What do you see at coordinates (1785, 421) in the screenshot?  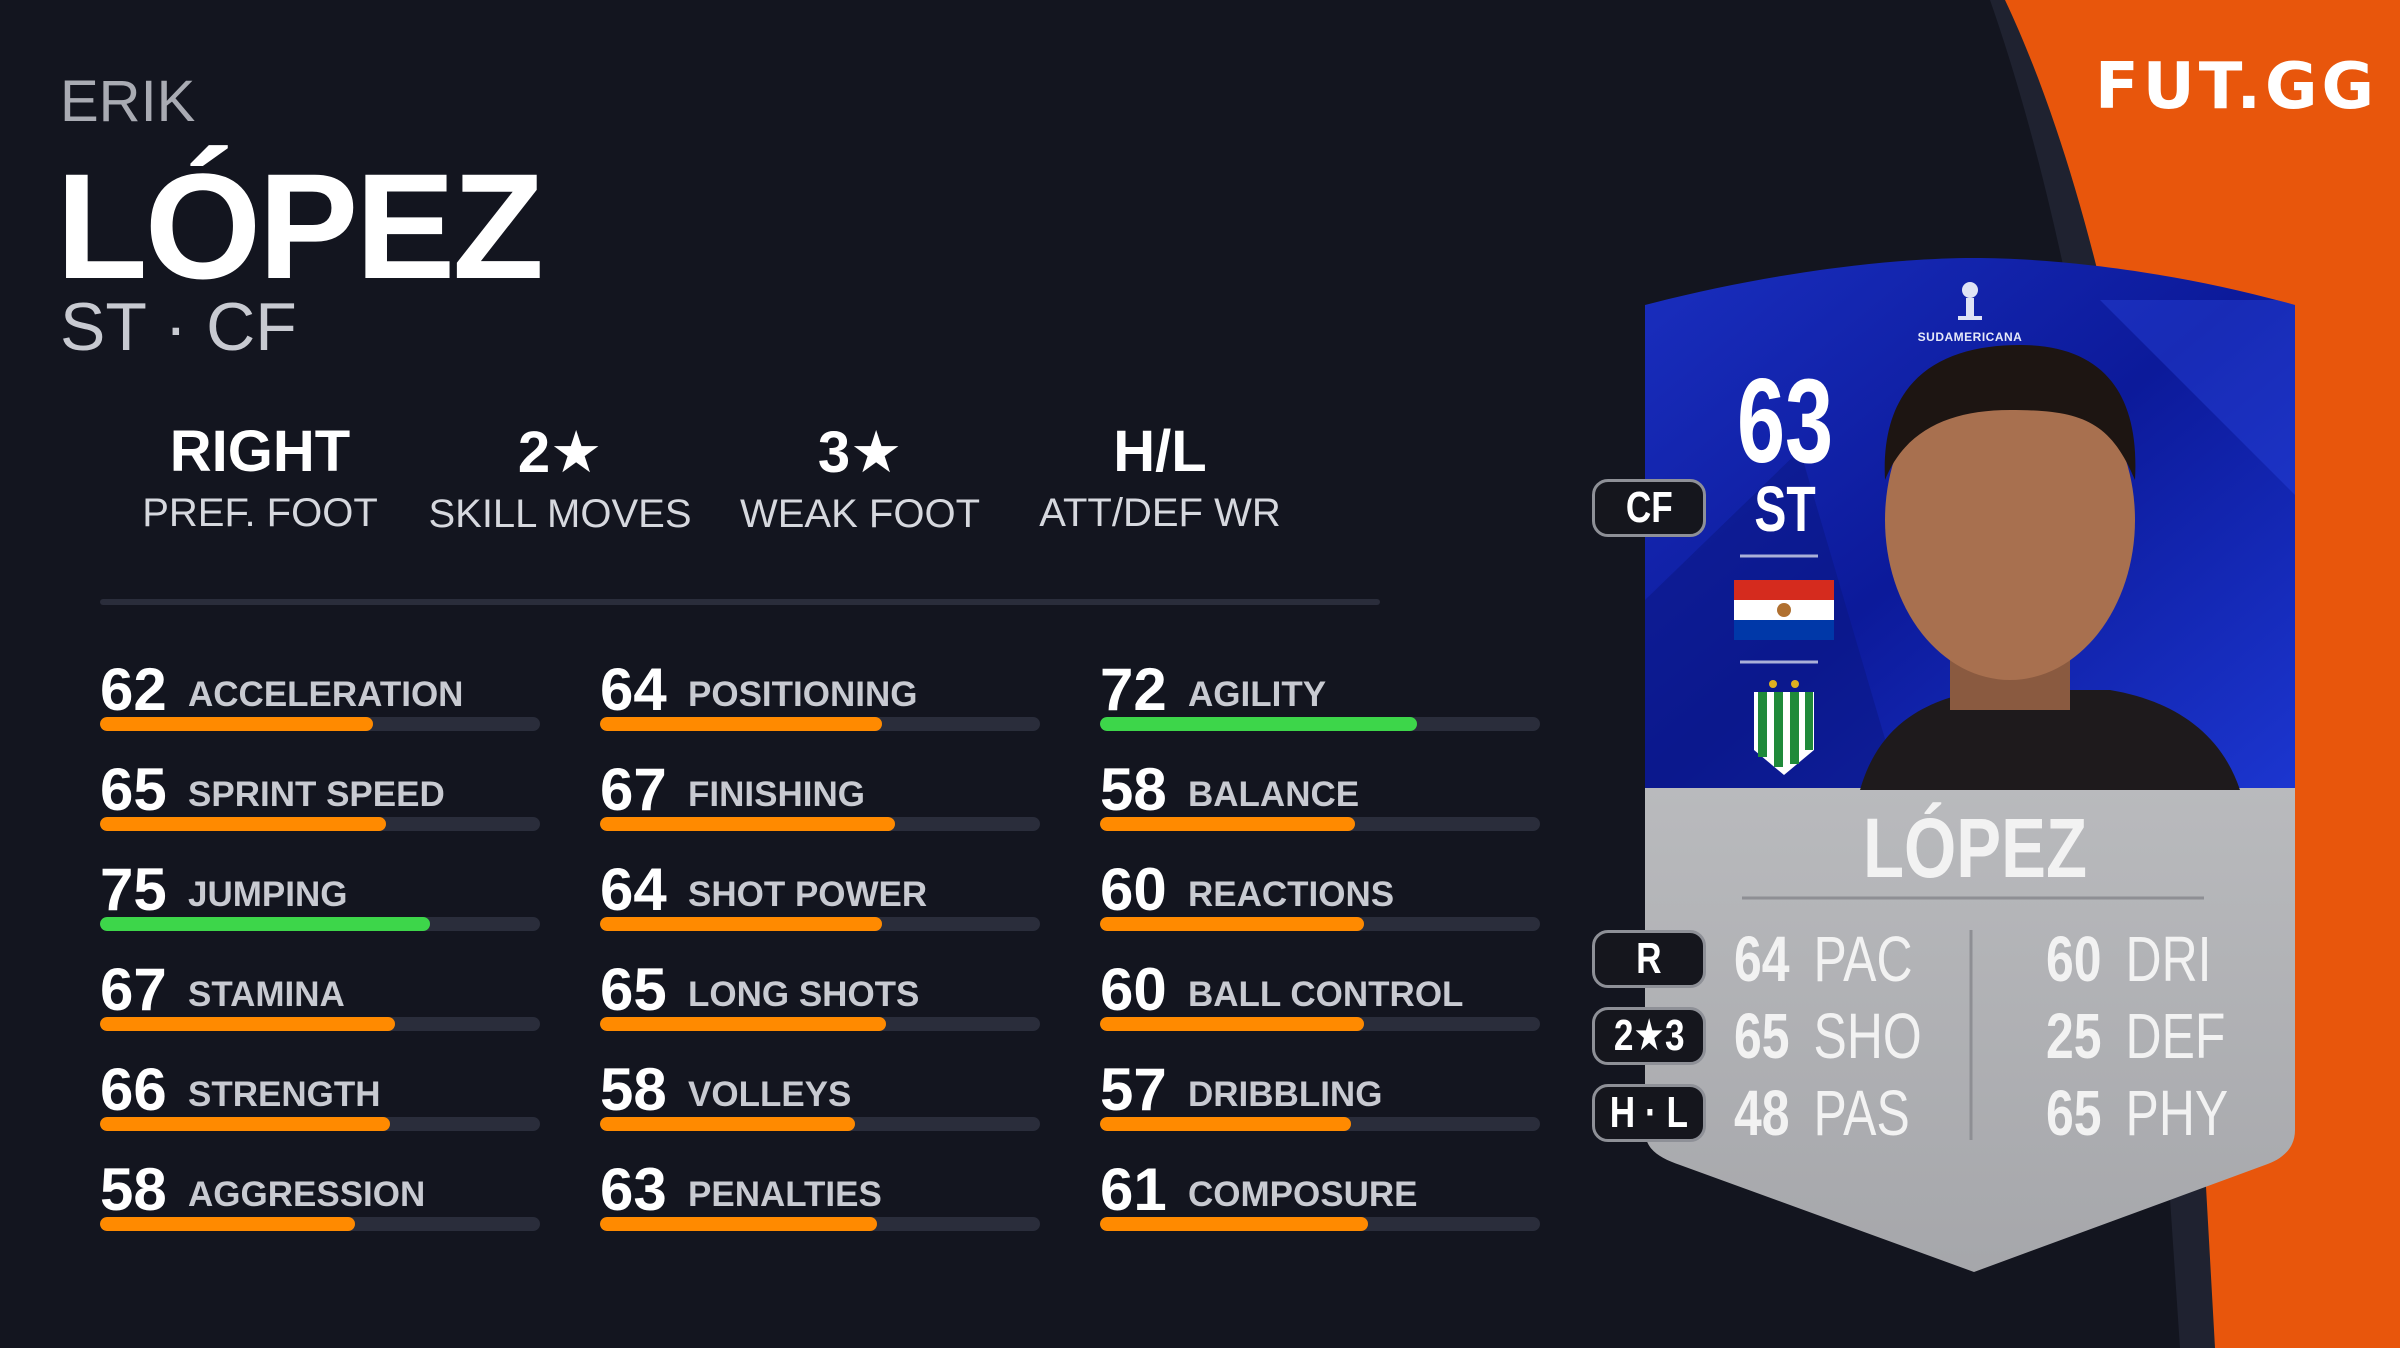 I see `card-rating: 63` at bounding box center [1785, 421].